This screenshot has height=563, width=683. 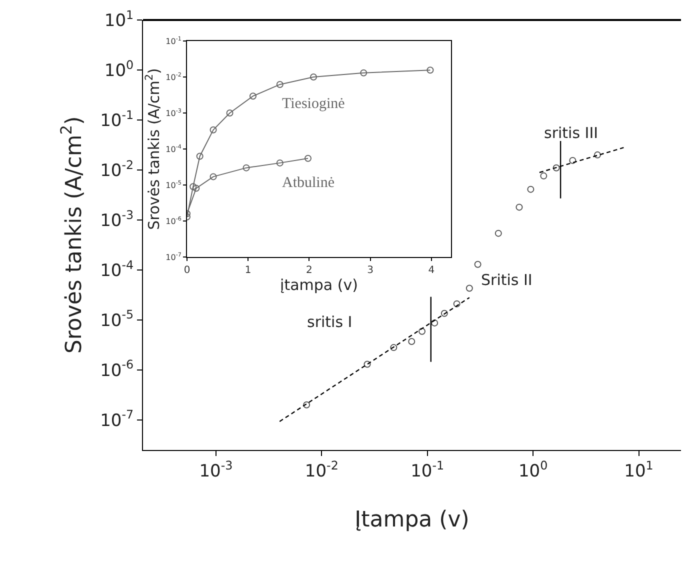 What do you see at coordinates (329, 322) in the screenshot?
I see `annotation: sritis I` at bounding box center [329, 322].